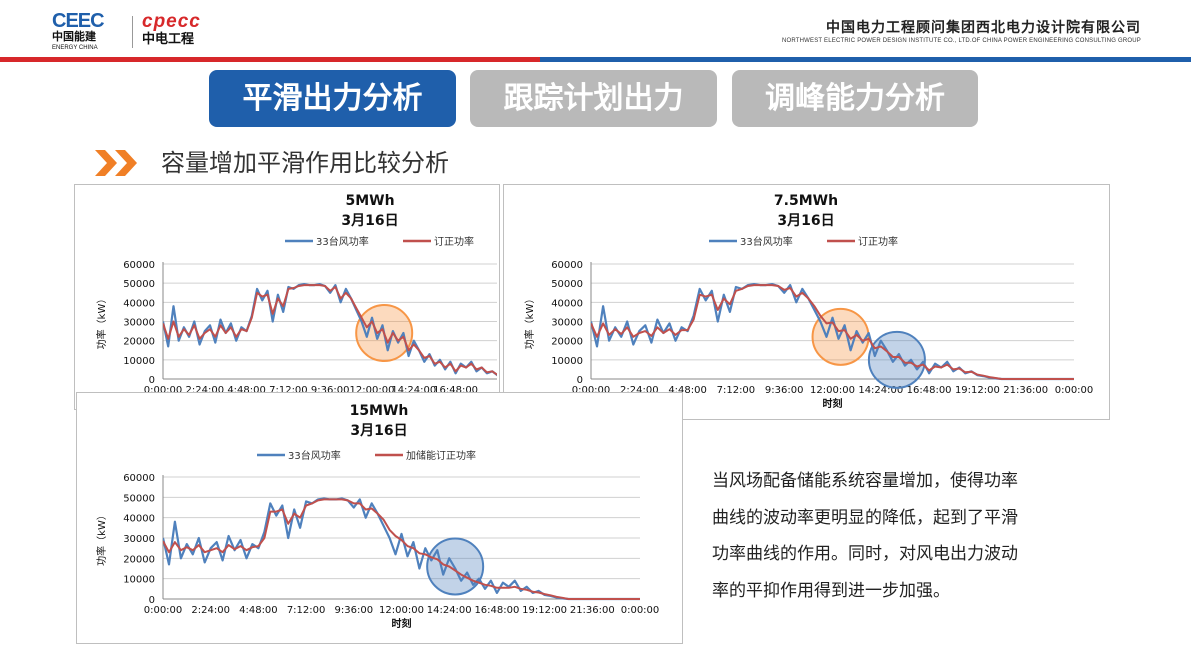  Describe the element at coordinates (983, 28) in the screenshot. I see `company-name-cn: 中国电力工程顾问集团西北电力设计院有限公司` at that location.